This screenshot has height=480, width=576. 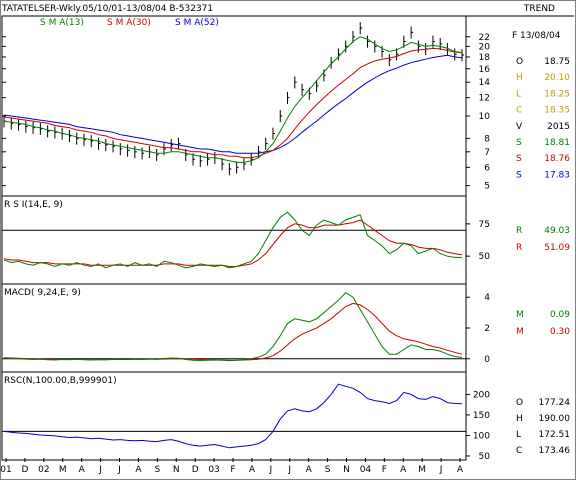 What do you see at coordinates (485, 70) in the screenshot?
I see `price-tick-label: 16` at bounding box center [485, 70].